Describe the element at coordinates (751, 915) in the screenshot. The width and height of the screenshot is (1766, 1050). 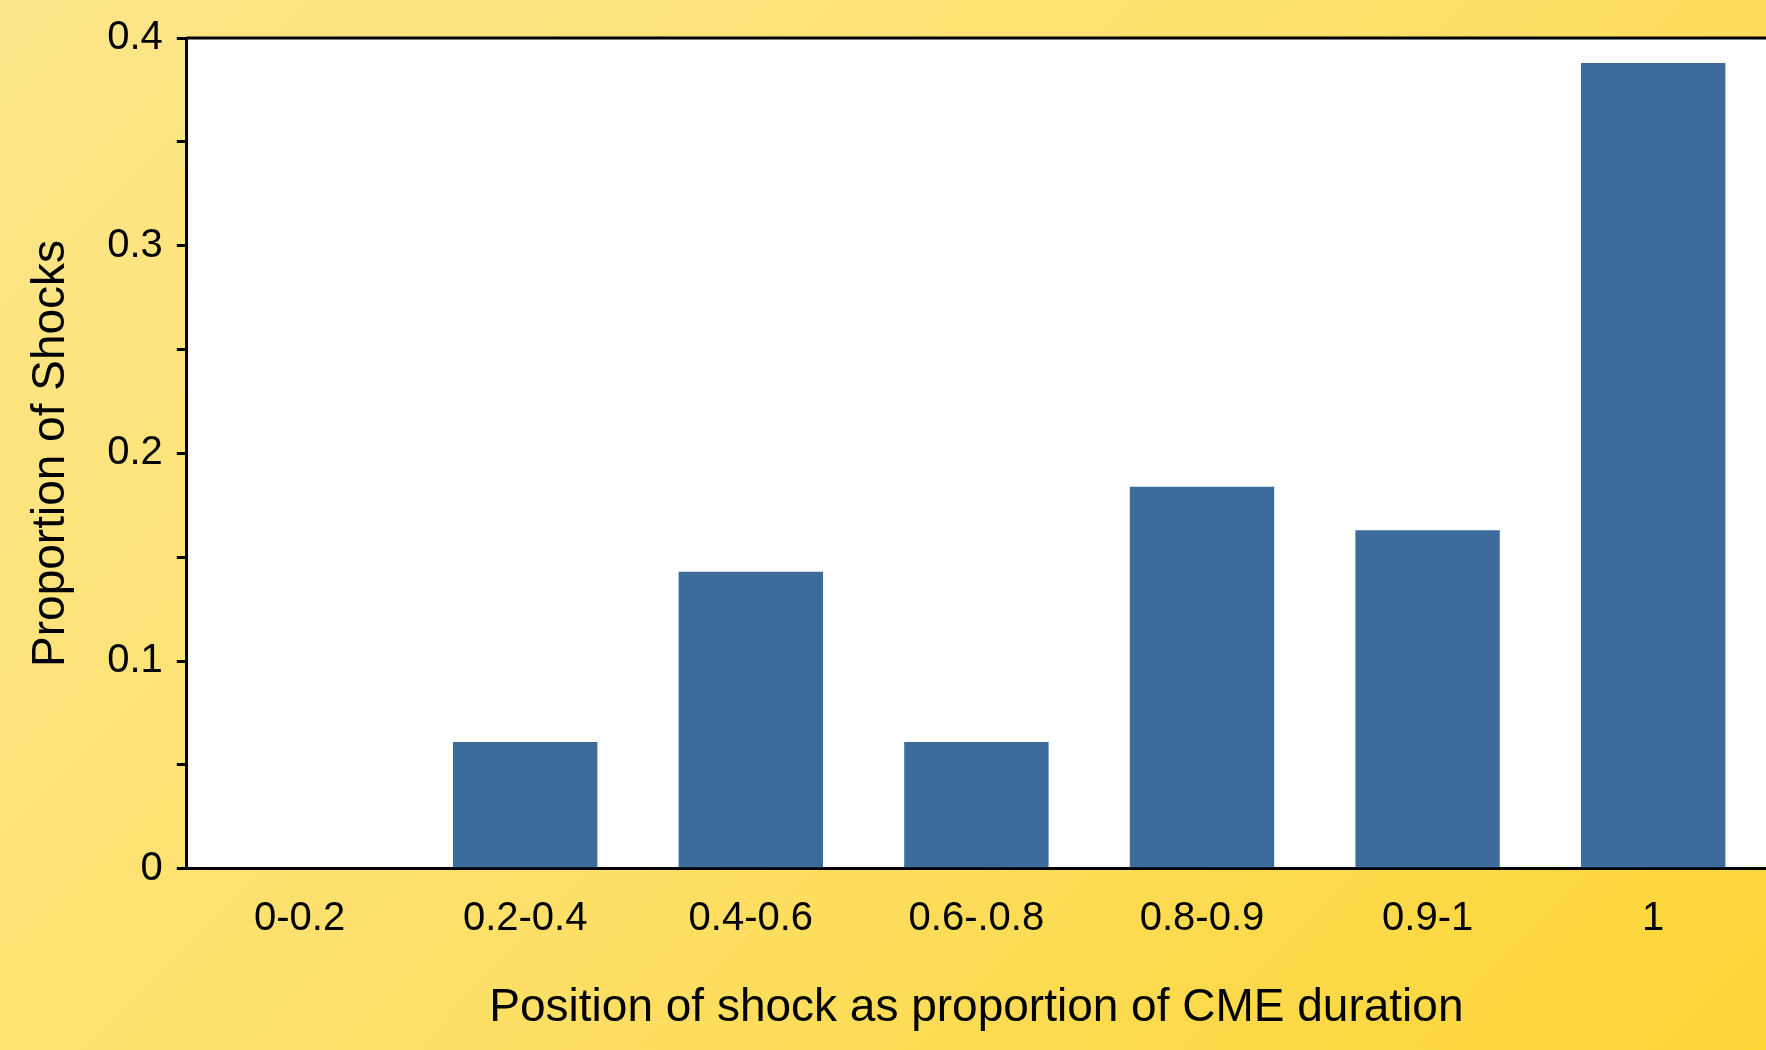
I see `x-tick-label: 0.4-0.6` at that location.